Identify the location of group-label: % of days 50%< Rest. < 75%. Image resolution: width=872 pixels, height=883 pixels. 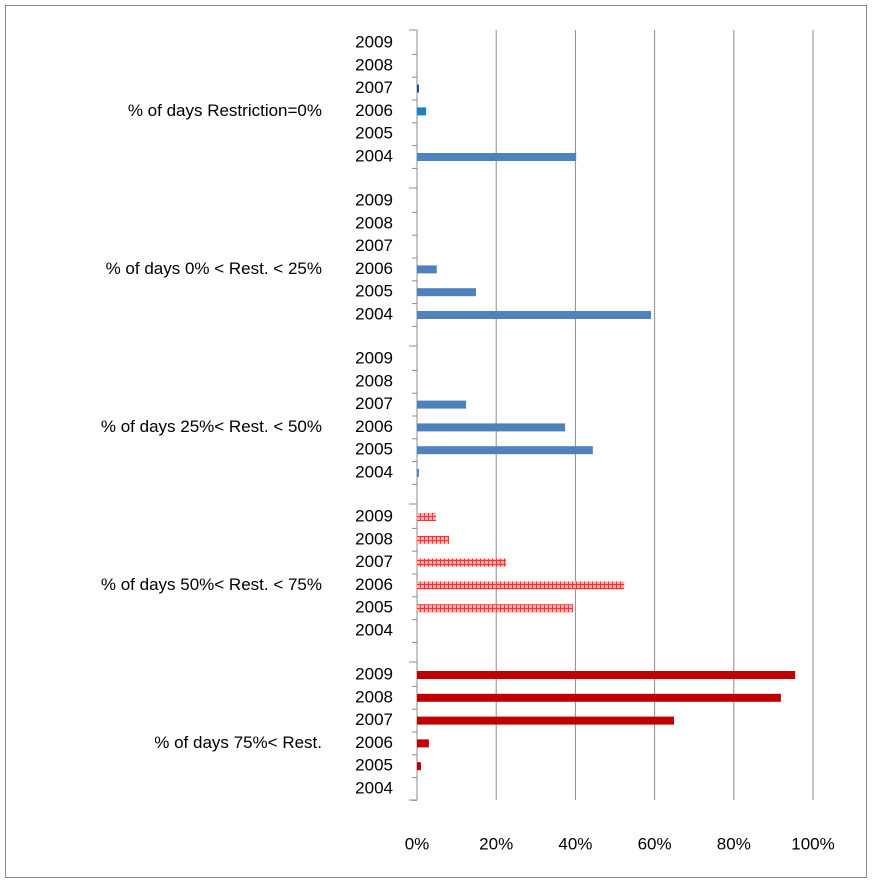
(211, 584).